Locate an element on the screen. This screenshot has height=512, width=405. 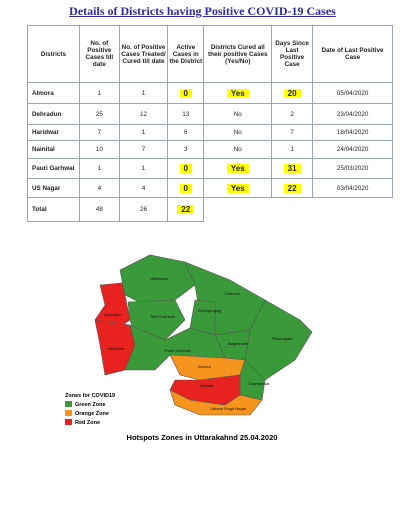
highlighted-value: 31 is located at coordinates (292, 168).